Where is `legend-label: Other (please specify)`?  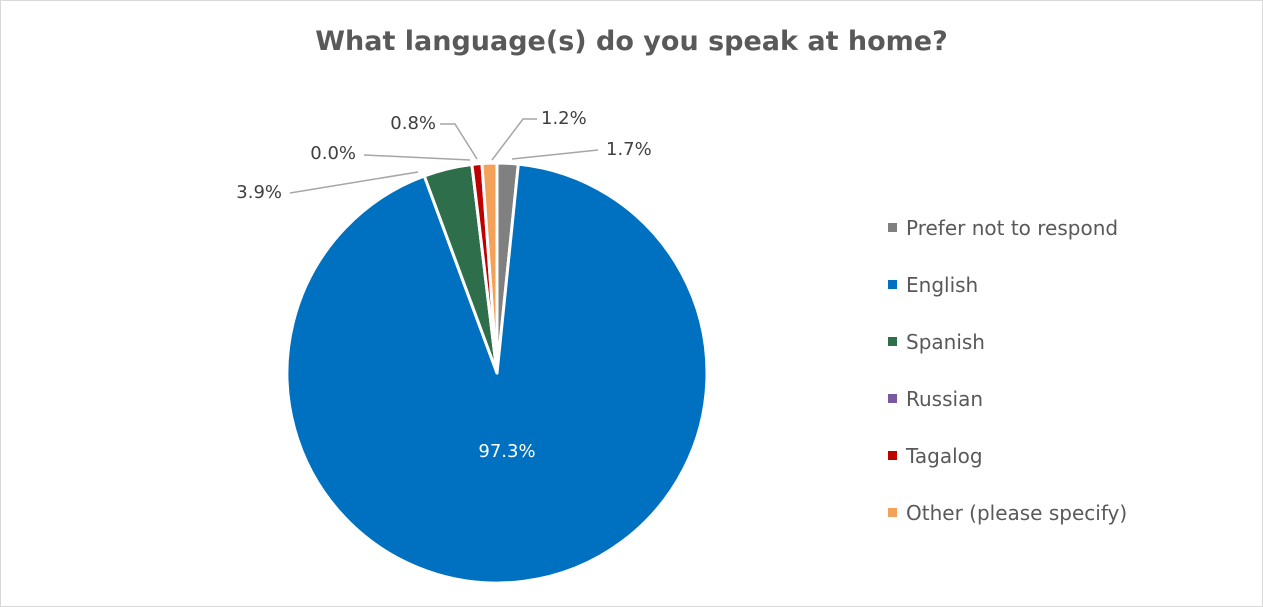 legend-label: Other (please specify) is located at coordinates (1017, 512).